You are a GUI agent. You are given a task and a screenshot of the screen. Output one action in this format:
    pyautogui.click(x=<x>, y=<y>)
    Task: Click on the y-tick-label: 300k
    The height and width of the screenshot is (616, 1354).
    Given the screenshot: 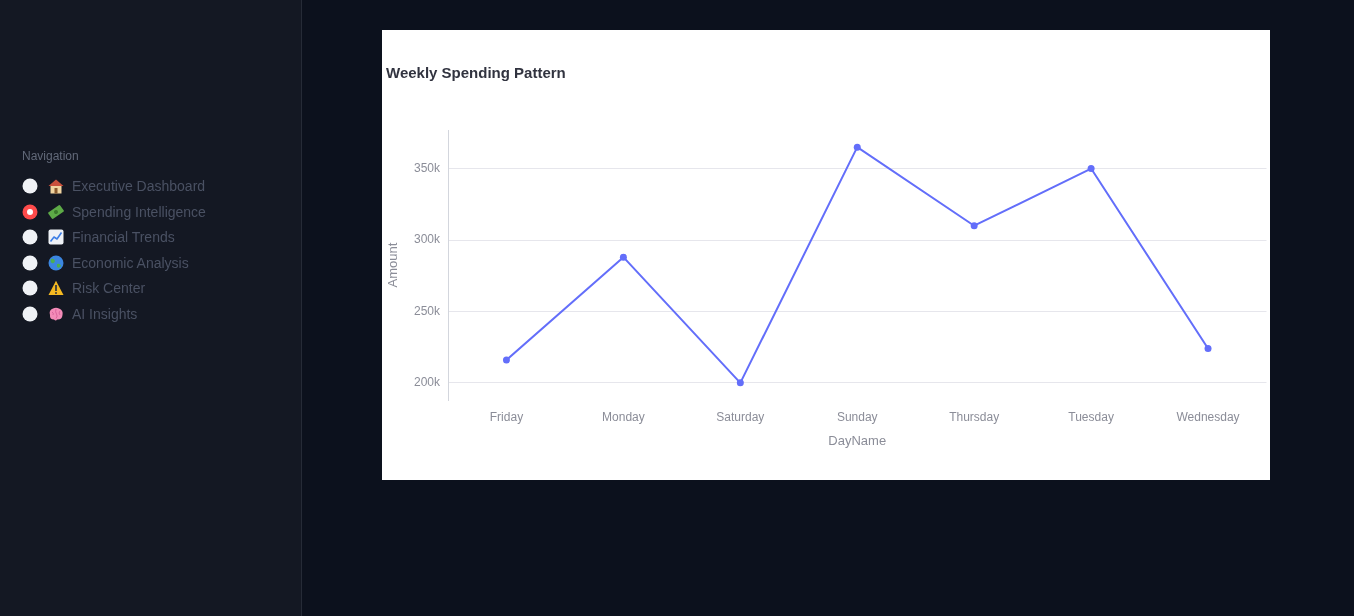 What is the action you would take?
    pyautogui.click(x=427, y=239)
    